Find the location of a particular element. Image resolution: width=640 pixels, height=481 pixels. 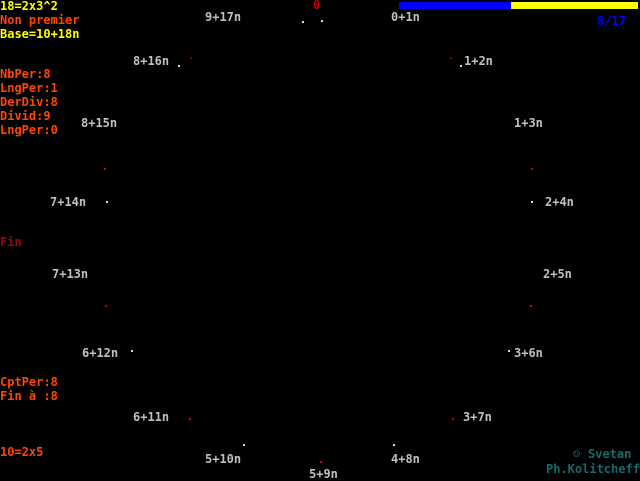

base-label: Base=10+18n is located at coordinates (40, 34).